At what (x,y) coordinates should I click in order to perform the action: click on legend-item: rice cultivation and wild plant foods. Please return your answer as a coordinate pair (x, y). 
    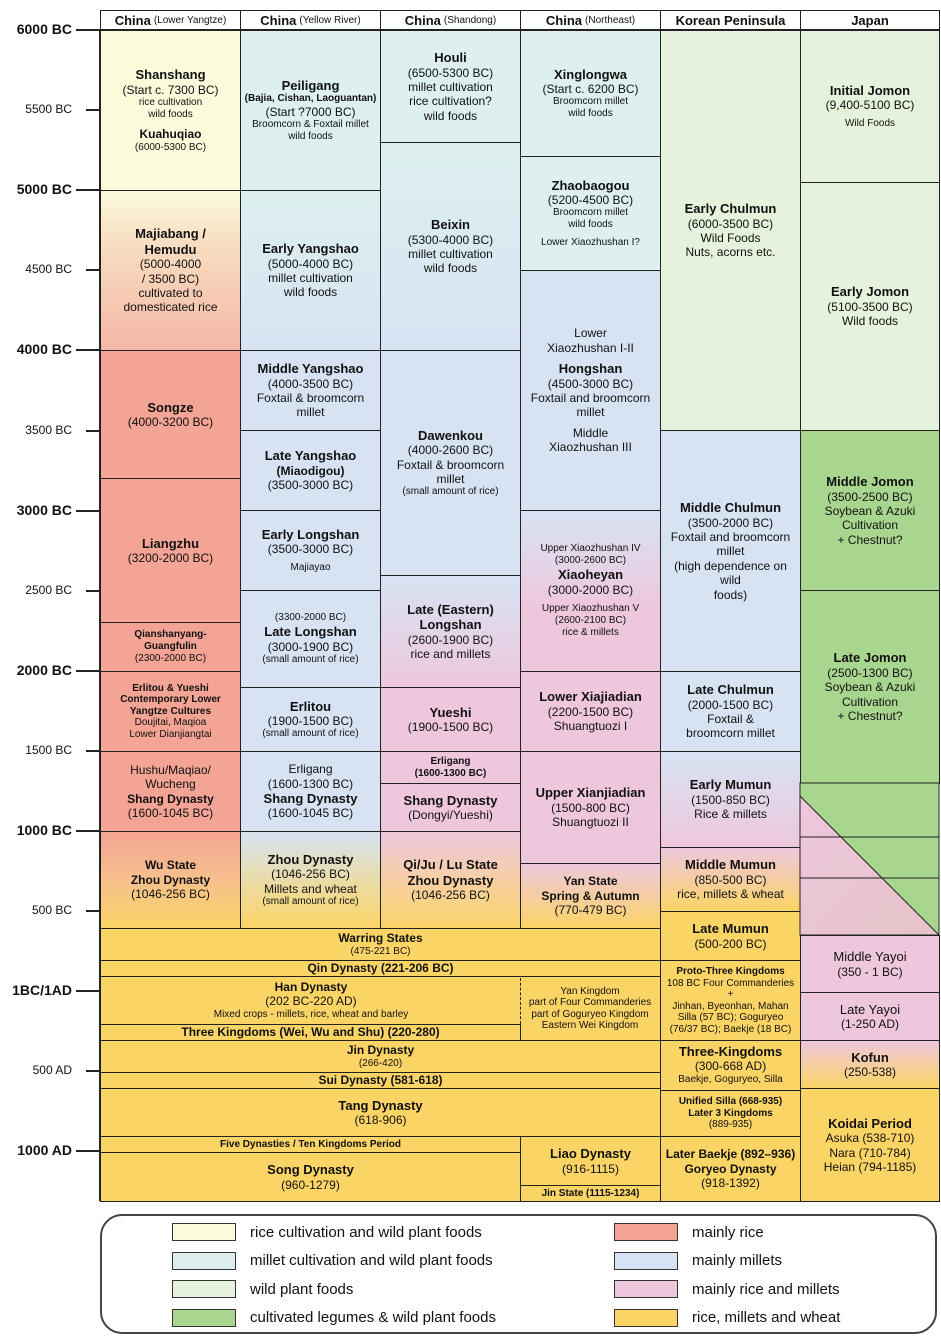
    Looking at the image, I should click on (327, 1232).